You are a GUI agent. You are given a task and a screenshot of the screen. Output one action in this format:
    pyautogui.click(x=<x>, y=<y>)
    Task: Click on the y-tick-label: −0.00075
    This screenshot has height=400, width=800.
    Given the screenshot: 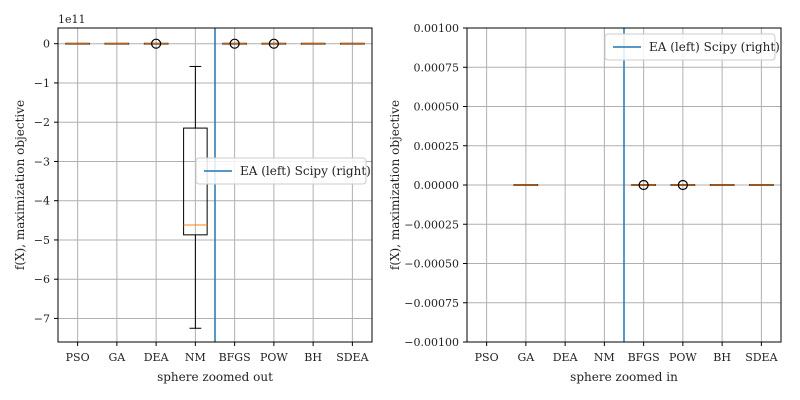 What is the action you would take?
    pyautogui.click(x=431, y=303)
    